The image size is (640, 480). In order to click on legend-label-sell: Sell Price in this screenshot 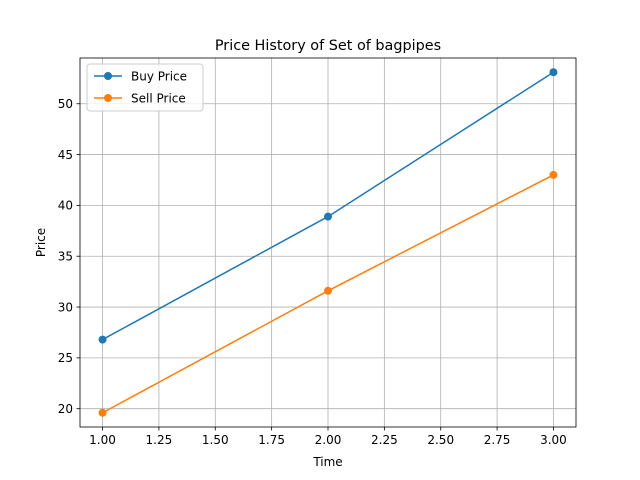, I will do `click(158, 98)`.